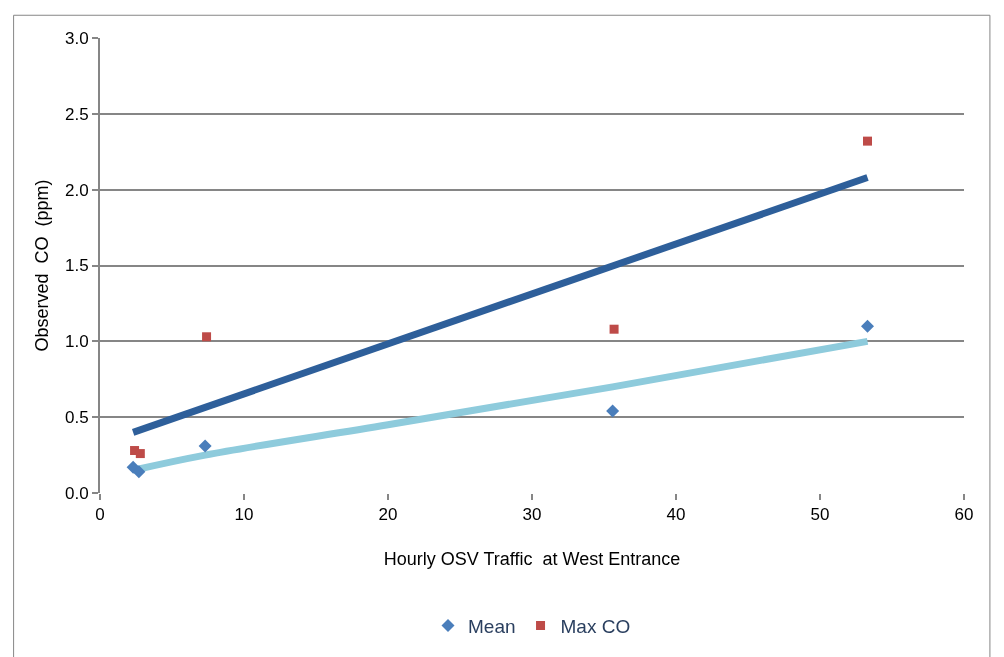  I want to click on y-tick-label: 0.5, so click(76, 418).